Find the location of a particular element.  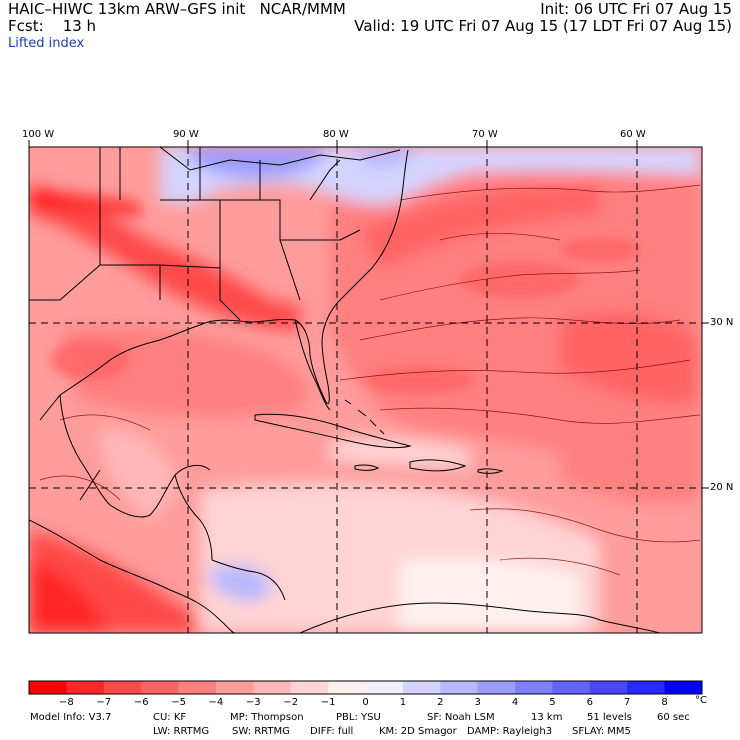

colorbar-tick-label: 8 is located at coordinates (664, 702).